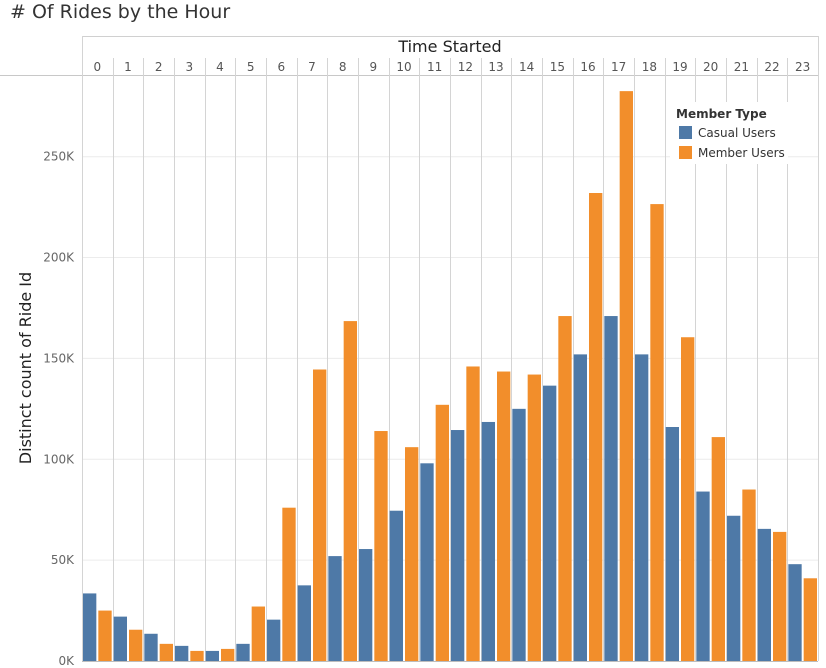 This screenshot has height=668, width=826. Describe the element at coordinates (282, 67) in the screenshot. I see `hour-label-6: 6` at that location.